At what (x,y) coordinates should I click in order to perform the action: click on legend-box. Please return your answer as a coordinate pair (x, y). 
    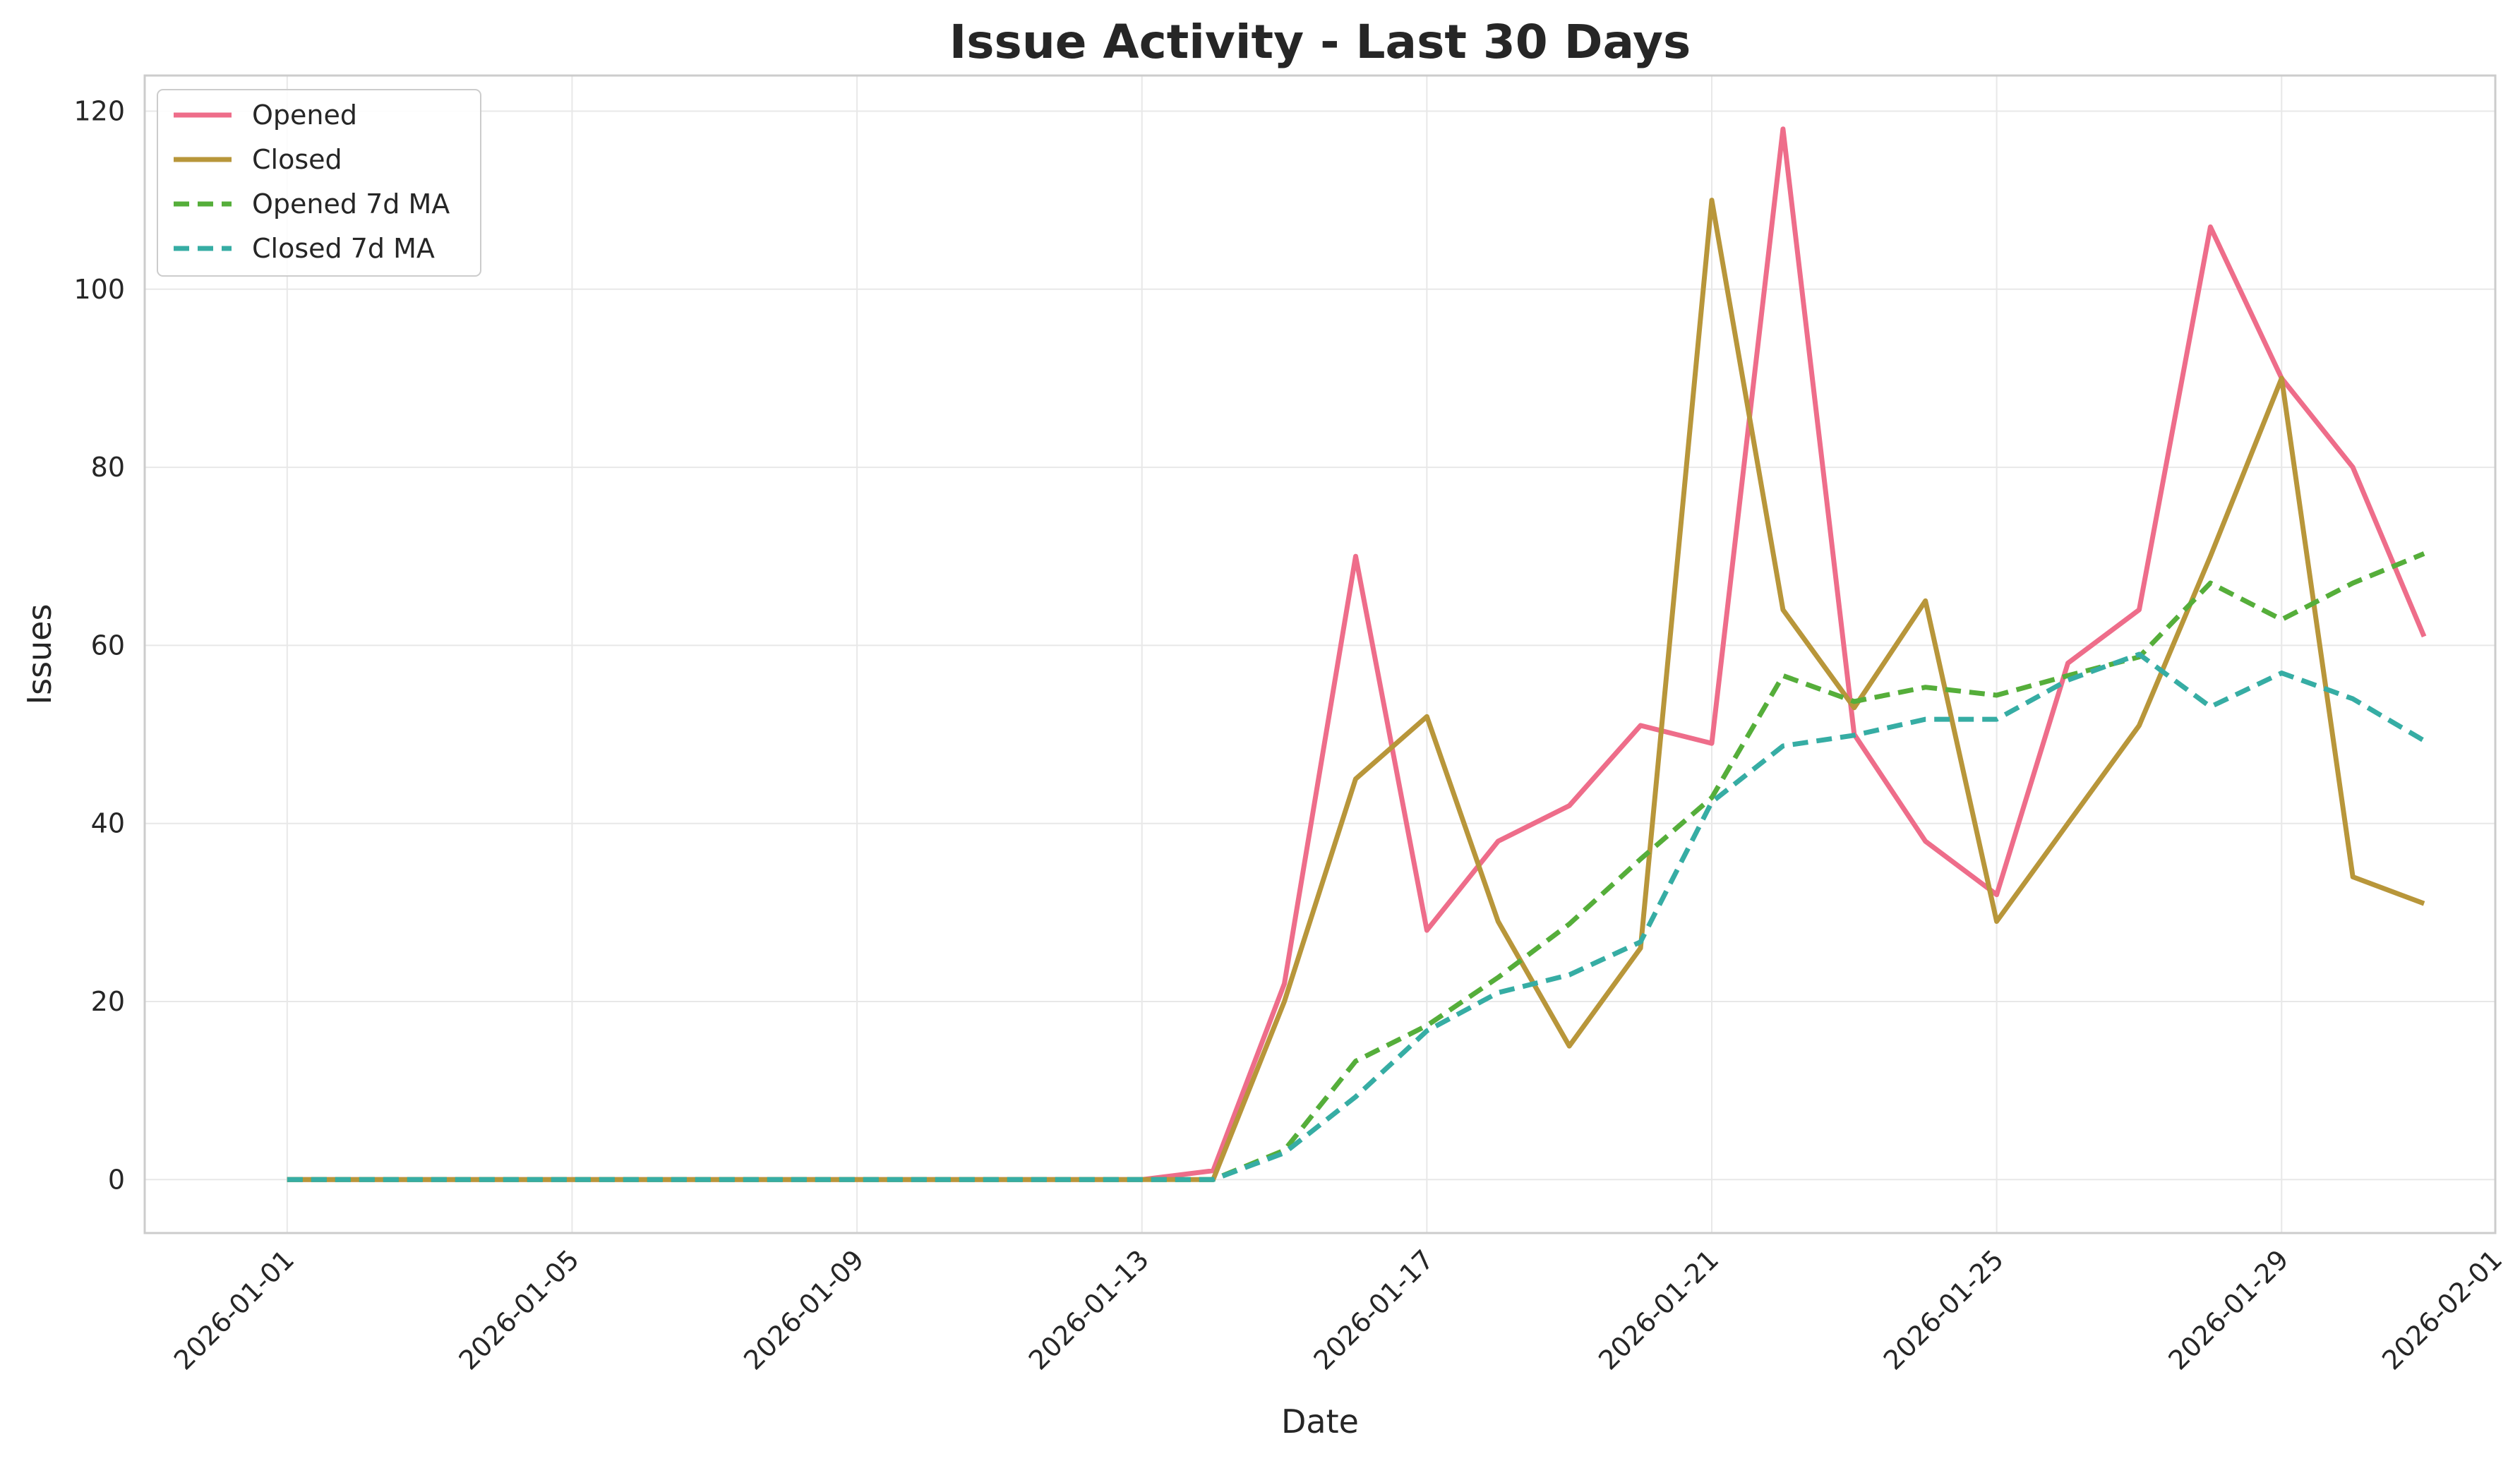
    Looking at the image, I should click on (319, 183).